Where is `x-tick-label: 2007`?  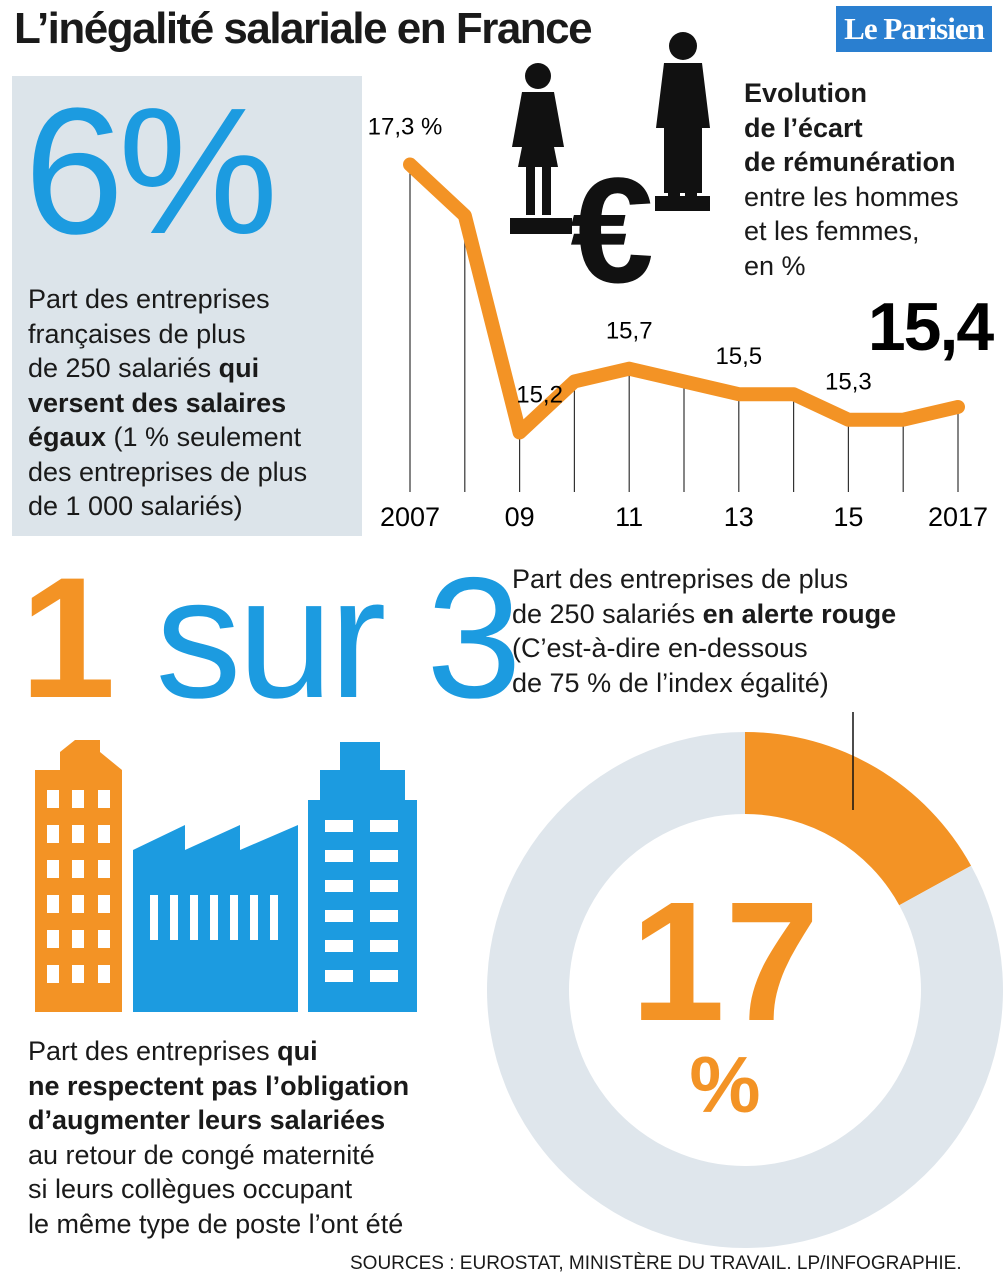
x-tick-label: 2007 is located at coordinates (410, 517).